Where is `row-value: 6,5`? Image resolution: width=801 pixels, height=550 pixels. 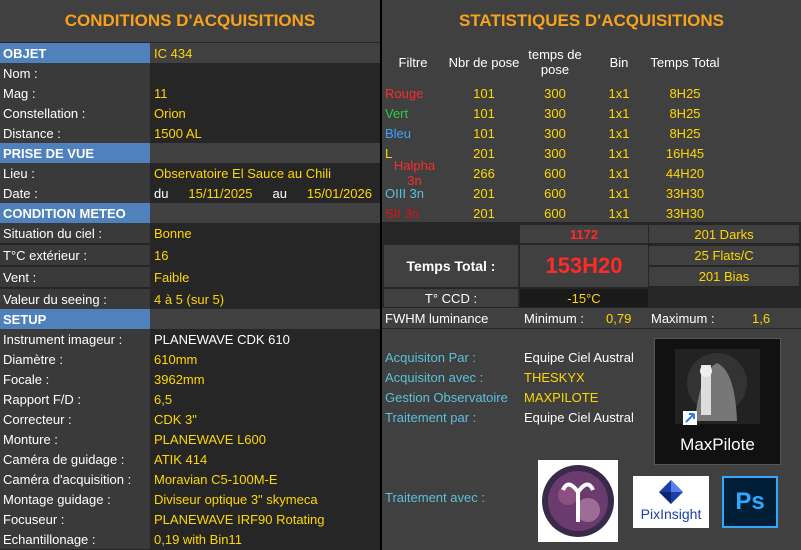
row-value: 6,5 is located at coordinates (265, 399).